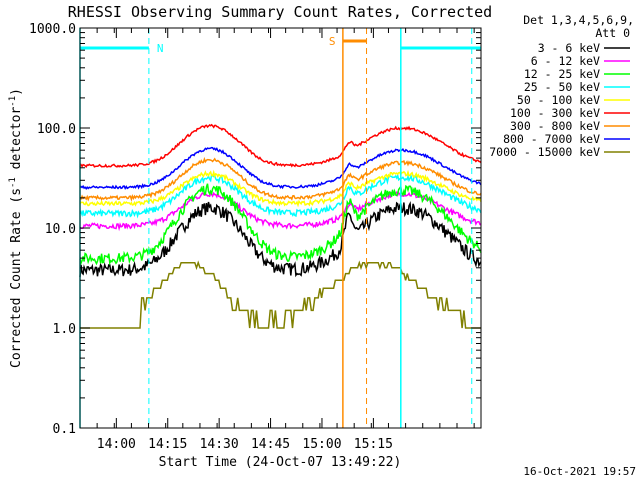 Image resolution: width=640 pixels, height=480 pixels. What do you see at coordinates (565, 61) in the screenshot?
I see `legend-label-2: 6 - 12 keV` at bounding box center [565, 61].